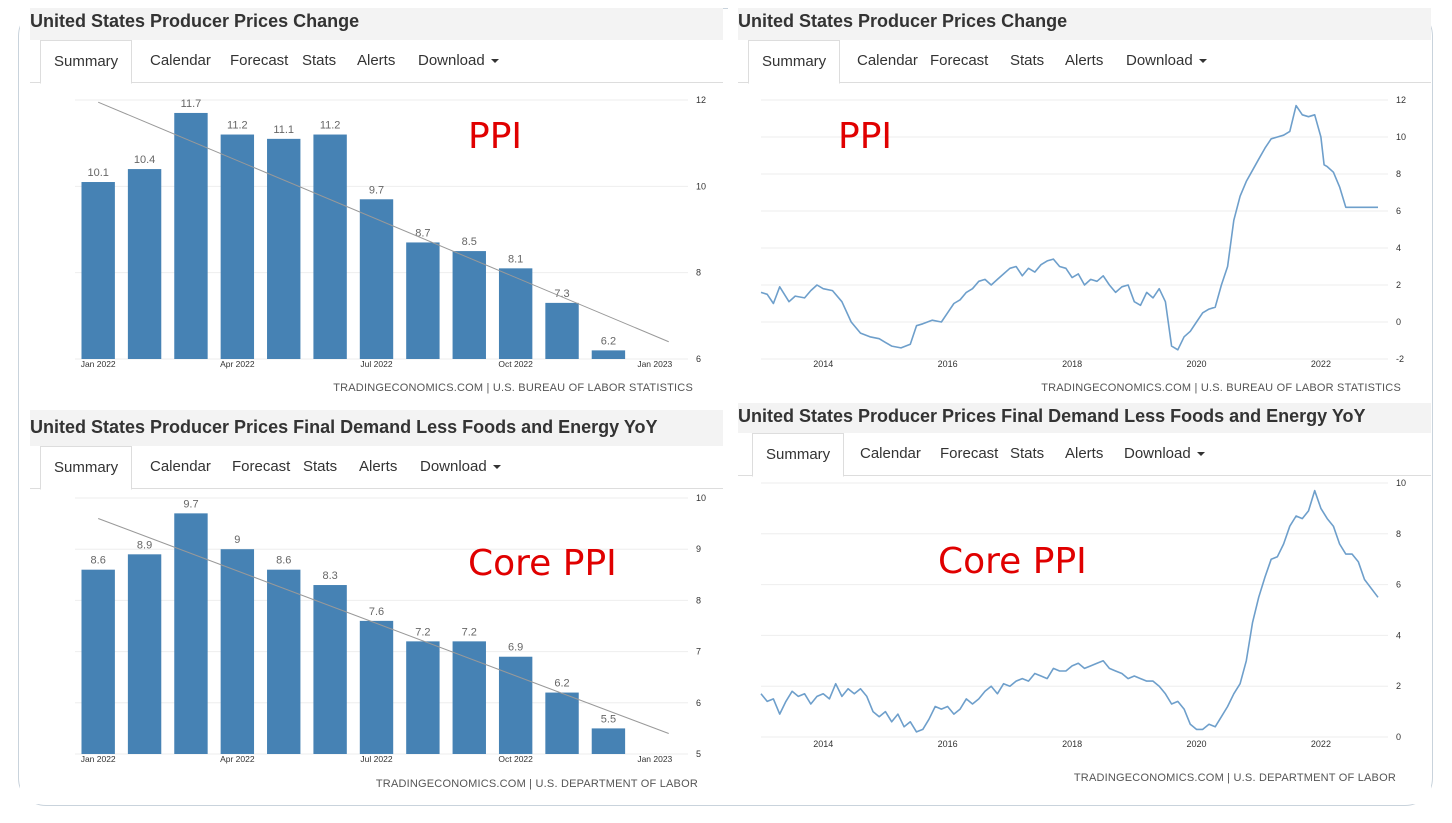  Describe the element at coordinates (1083, 232) in the screenshot. I see `chart-line: -2 0 2 4 6 8 10 12 2014 2016 2018 2020 2022` at that location.